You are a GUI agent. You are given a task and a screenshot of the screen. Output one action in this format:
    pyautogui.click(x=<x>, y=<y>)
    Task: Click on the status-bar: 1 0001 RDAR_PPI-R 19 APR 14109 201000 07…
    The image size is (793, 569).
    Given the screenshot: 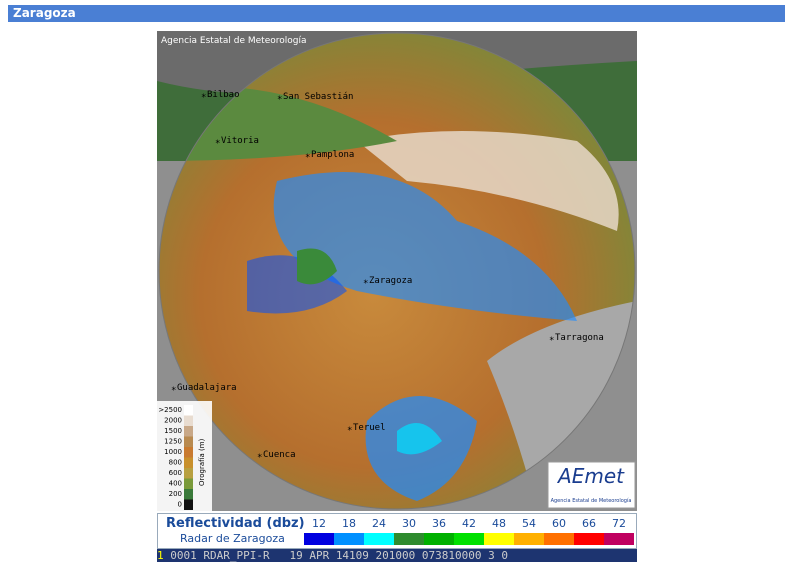 What is the action you would take?
    pyautogui.click(x=397, y=555)
    